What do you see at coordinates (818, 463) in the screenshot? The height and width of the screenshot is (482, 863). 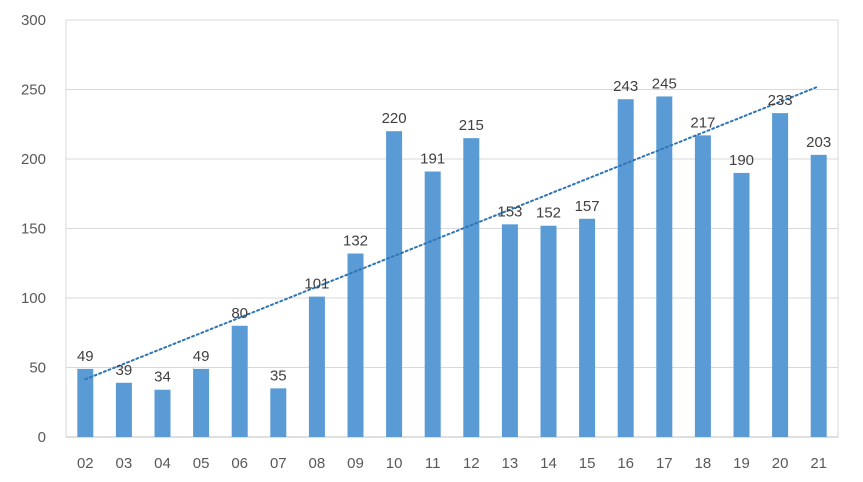 I see `x-tick-label: 21` at bounding box center [818, 463].